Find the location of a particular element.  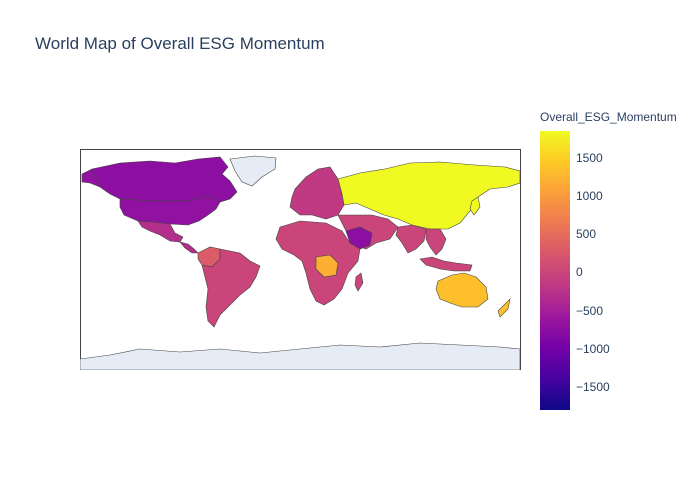

region-canada is located at coordinates (163, 179).